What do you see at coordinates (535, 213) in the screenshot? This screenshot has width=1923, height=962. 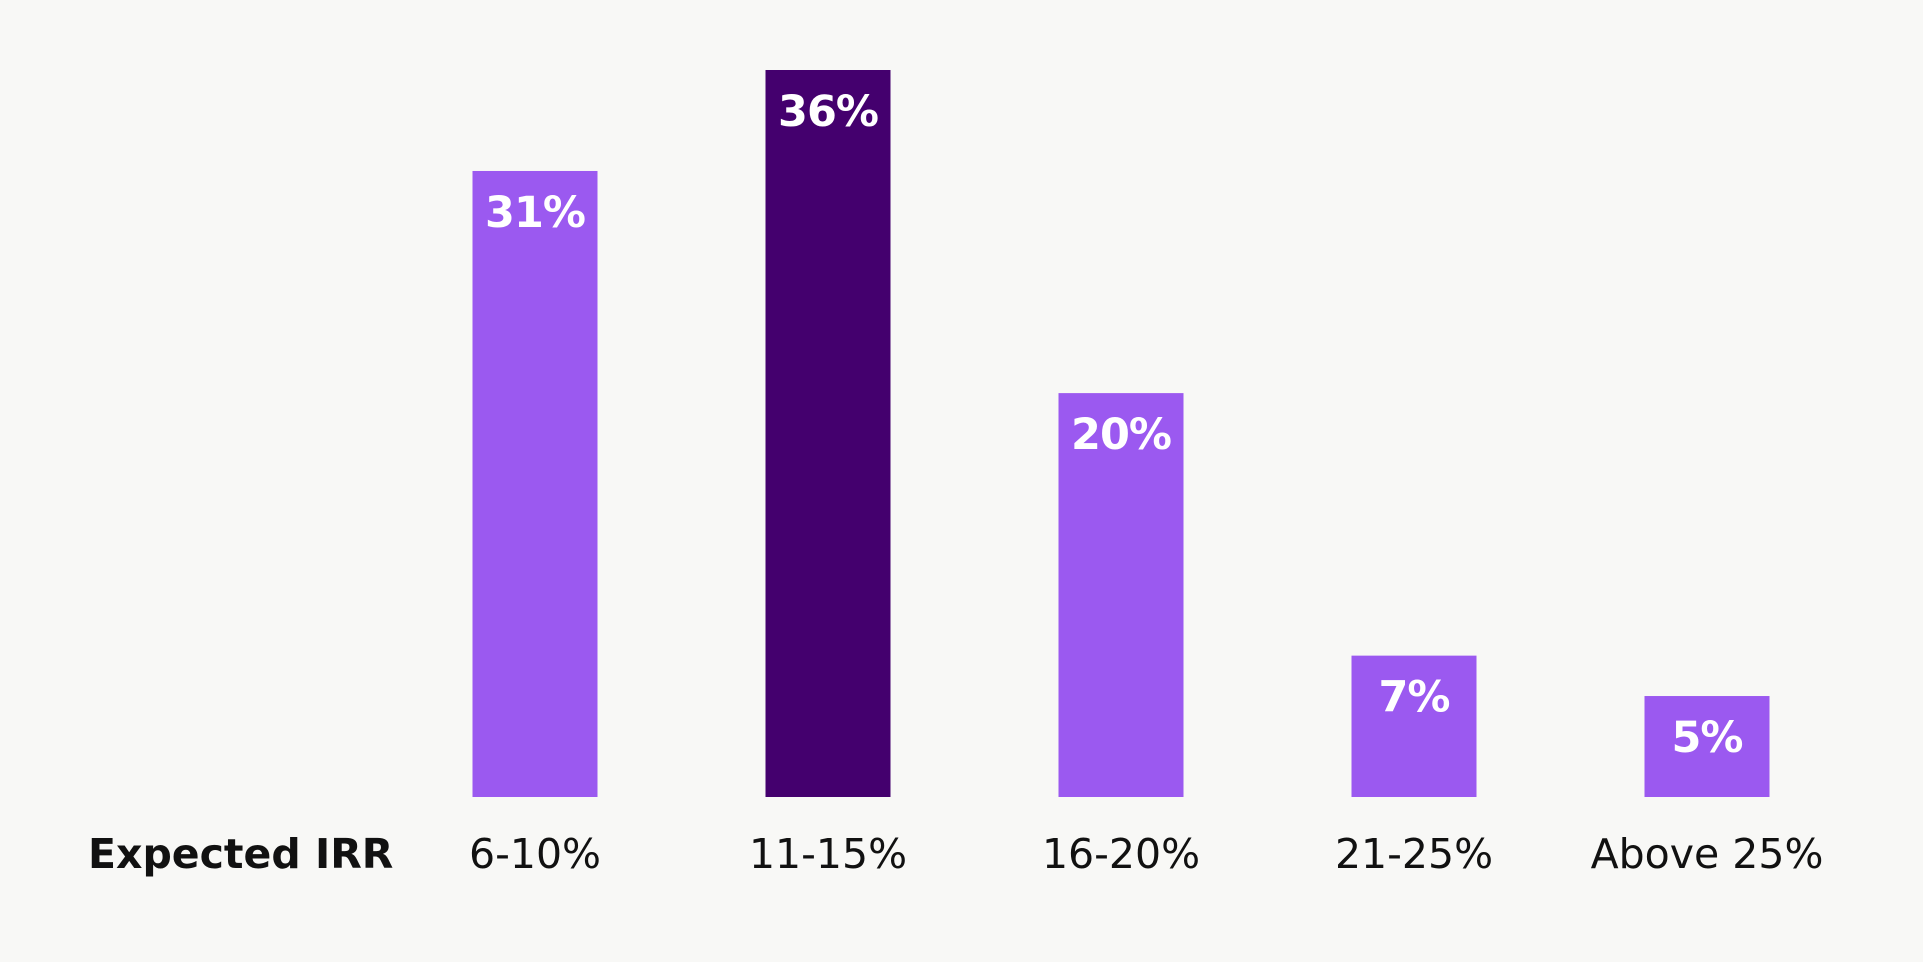 I see `bar-value-label-0: 31%` at bounding box center [535, 213].